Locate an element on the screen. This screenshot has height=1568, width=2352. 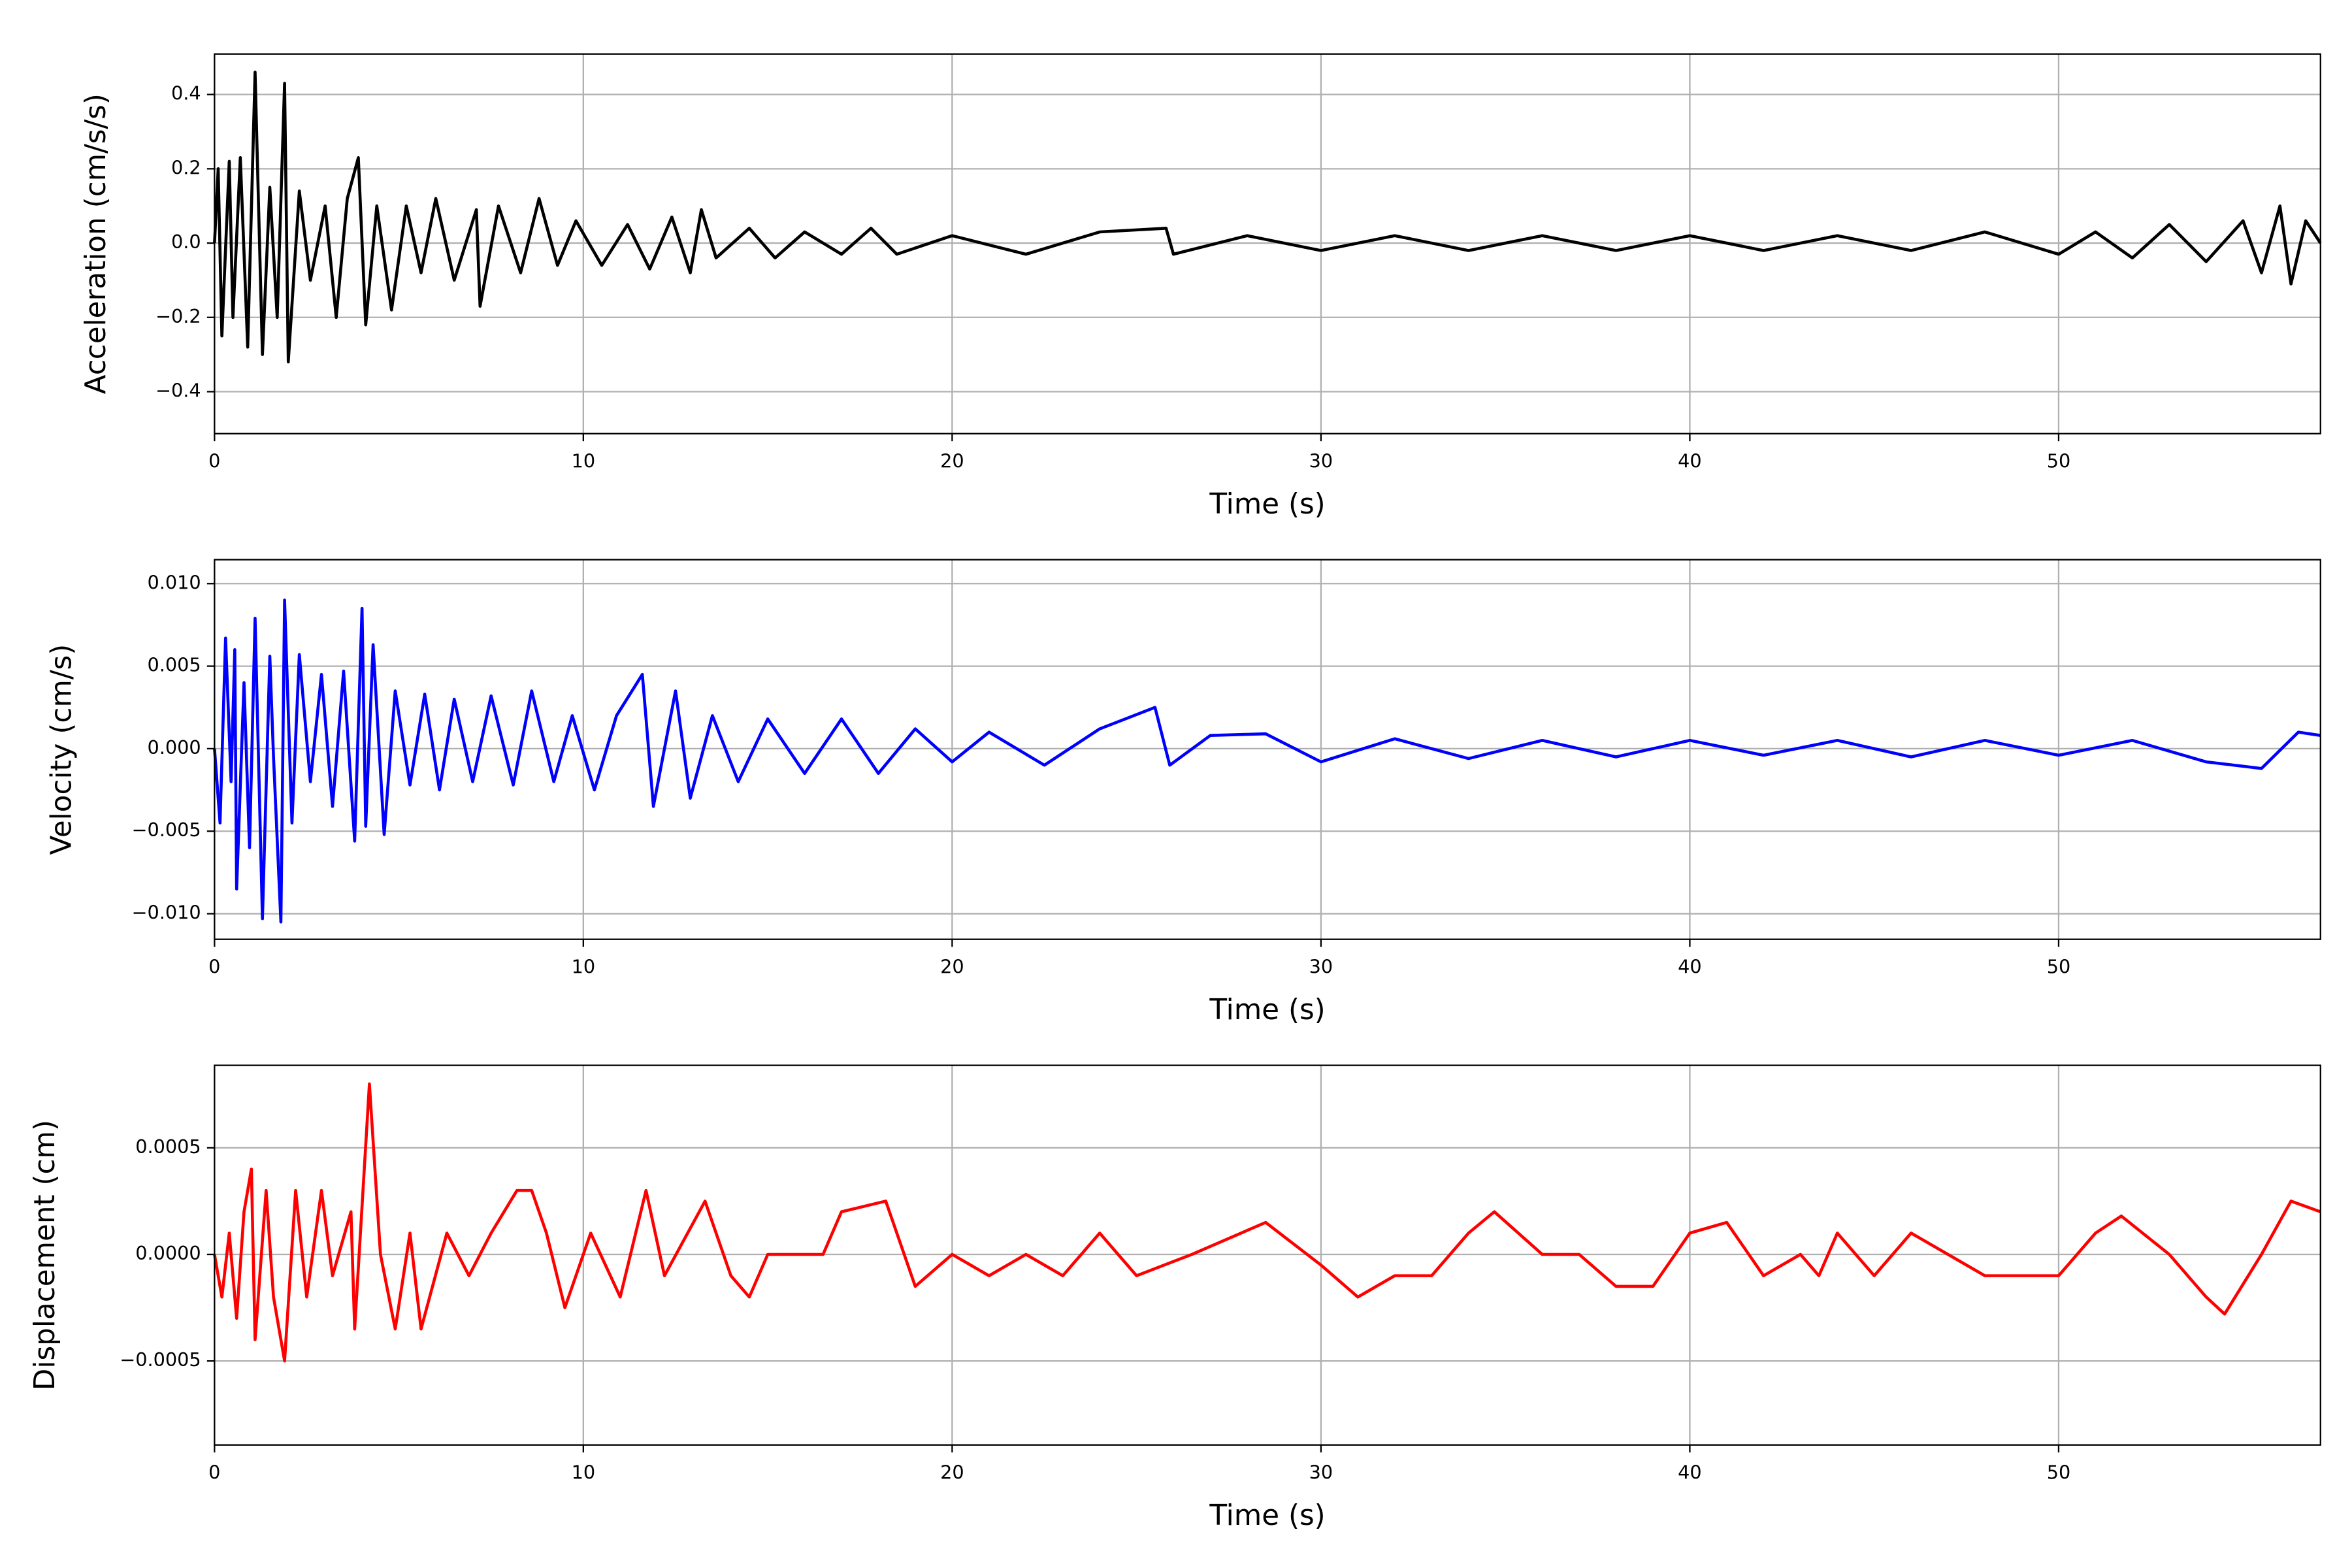
y-tick-label: −0.4 is located at coordinates (178, 390).